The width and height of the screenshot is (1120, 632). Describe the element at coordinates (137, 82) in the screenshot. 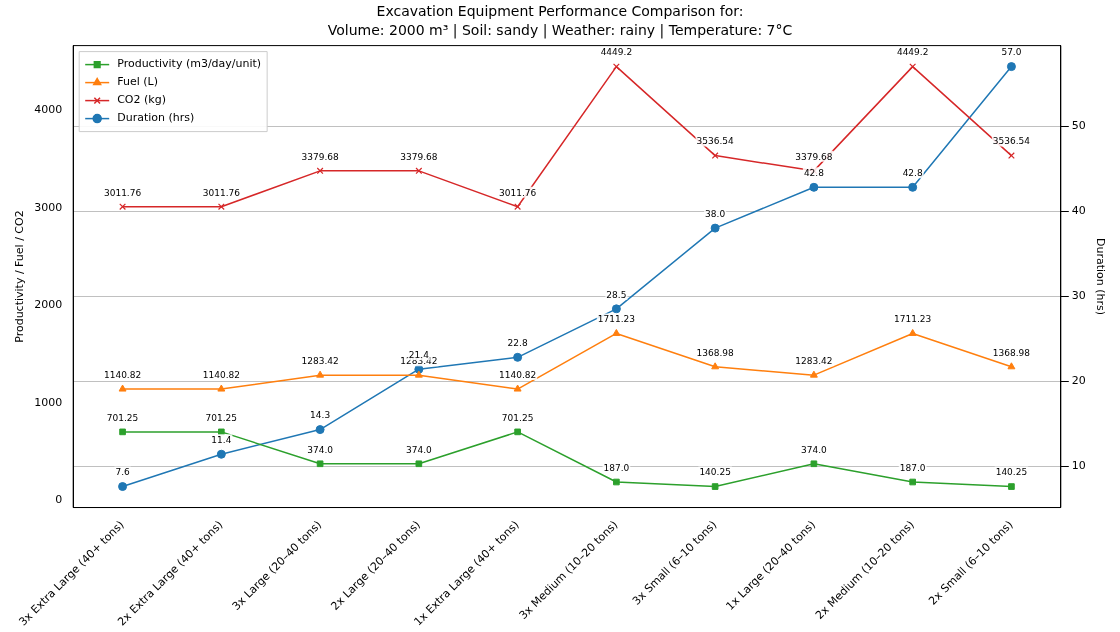

I see `legend-label: Fuel (L)` at that location.